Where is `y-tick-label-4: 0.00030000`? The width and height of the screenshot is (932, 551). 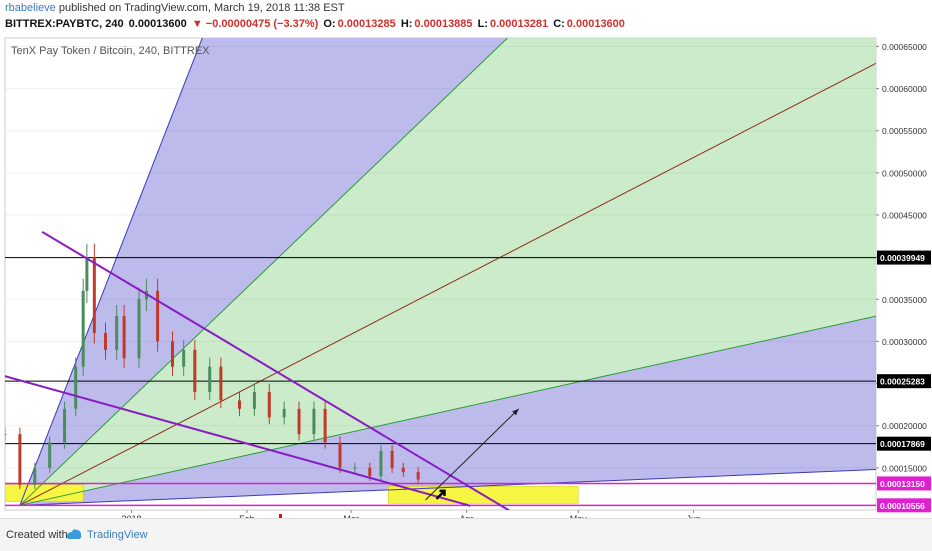
y-tick-label-4: 0.00030000 is located at coordinates (904, 342).